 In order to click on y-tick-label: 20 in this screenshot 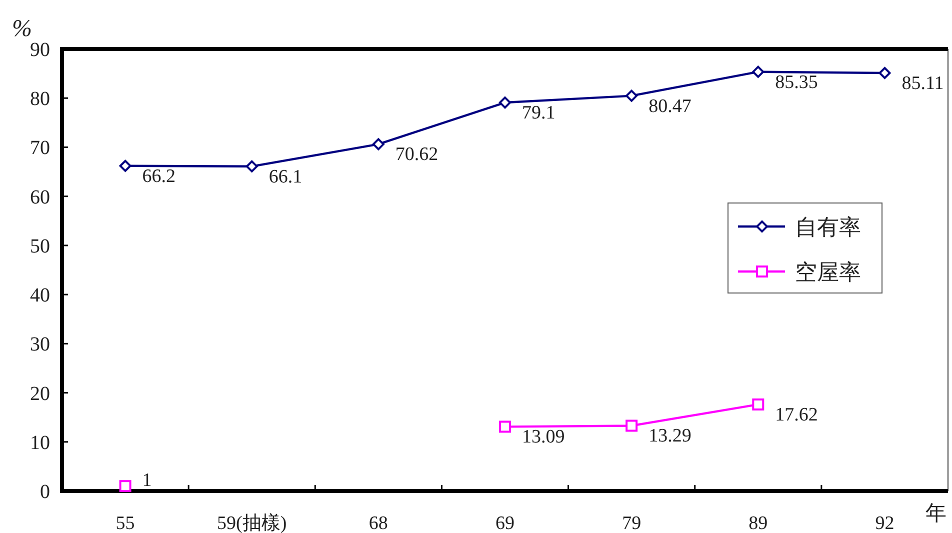, I will do `click(40, 393)`.